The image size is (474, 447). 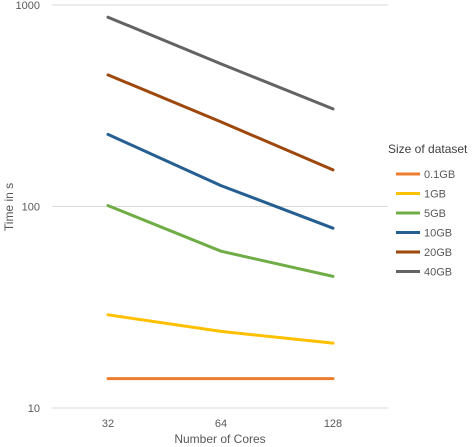 I want to click on legend: 0.1GB 1GB 5GB 10GB 20GB 40GB, so click(x=425, y=224).